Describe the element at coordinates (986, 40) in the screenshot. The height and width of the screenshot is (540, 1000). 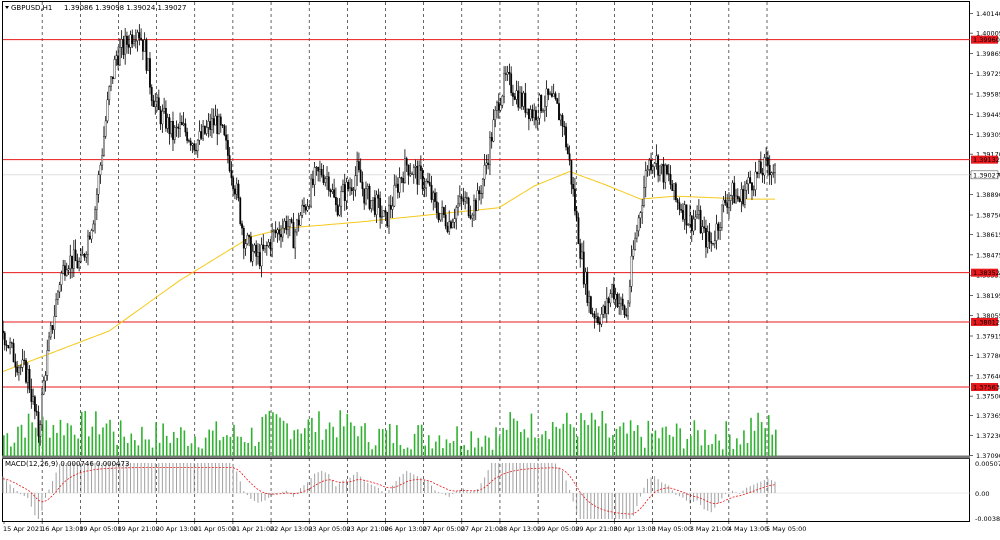
I see `level-tag-label: 1.39960` at that location.